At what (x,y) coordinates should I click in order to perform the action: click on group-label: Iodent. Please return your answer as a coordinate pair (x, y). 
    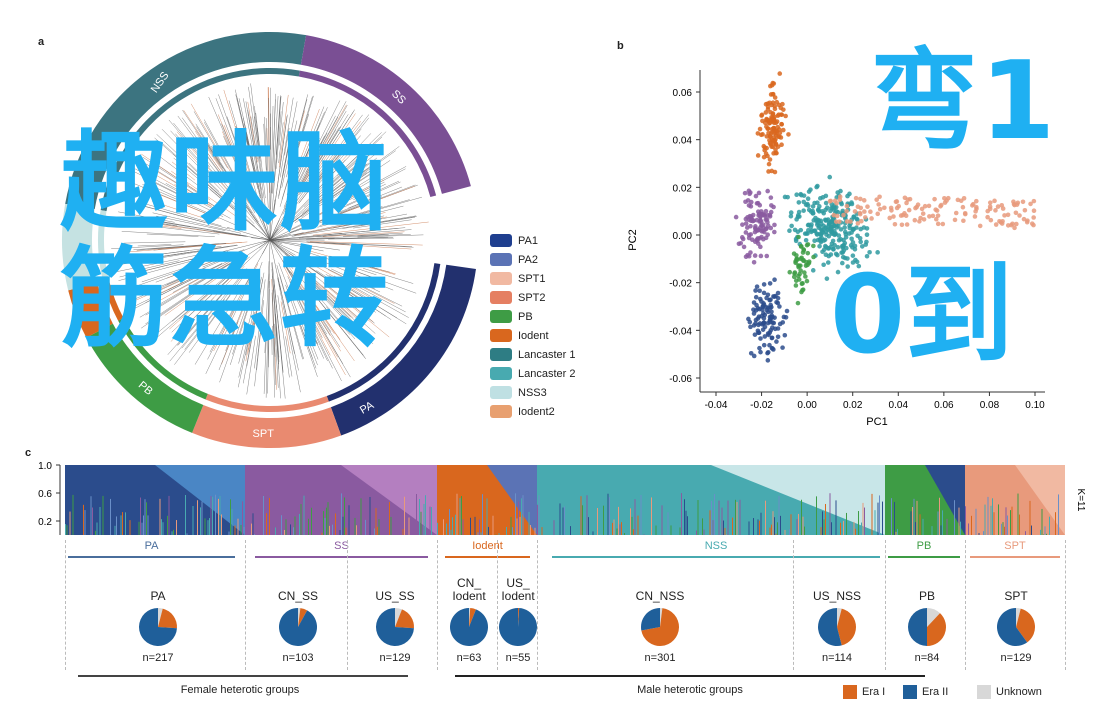
    Looking at the image, I should click on (487, 546).